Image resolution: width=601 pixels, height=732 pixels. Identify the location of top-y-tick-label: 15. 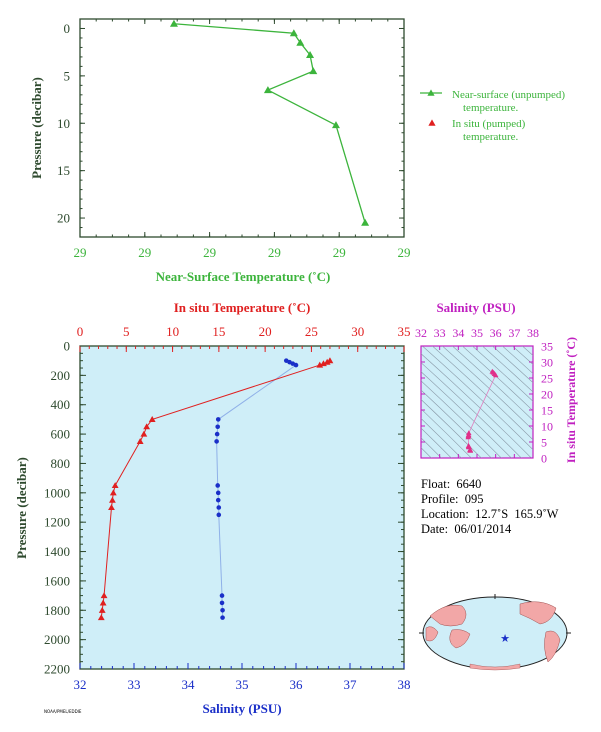
(63, 170).